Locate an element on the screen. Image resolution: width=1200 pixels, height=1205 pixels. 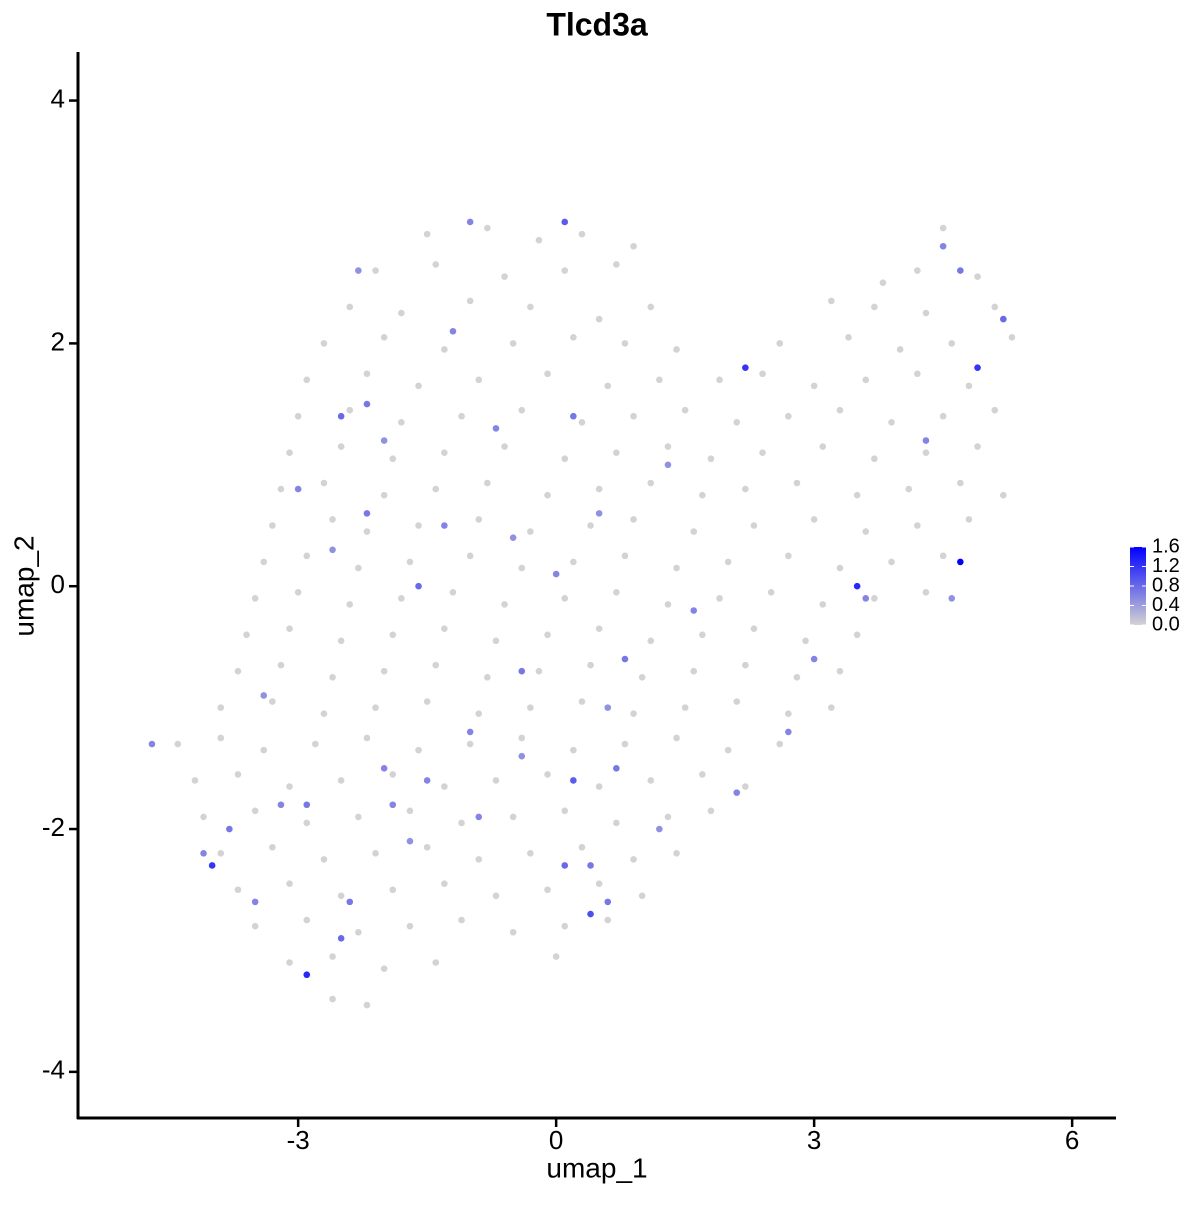
x-tick-label: 0 is located at coordinates (556, 1140).